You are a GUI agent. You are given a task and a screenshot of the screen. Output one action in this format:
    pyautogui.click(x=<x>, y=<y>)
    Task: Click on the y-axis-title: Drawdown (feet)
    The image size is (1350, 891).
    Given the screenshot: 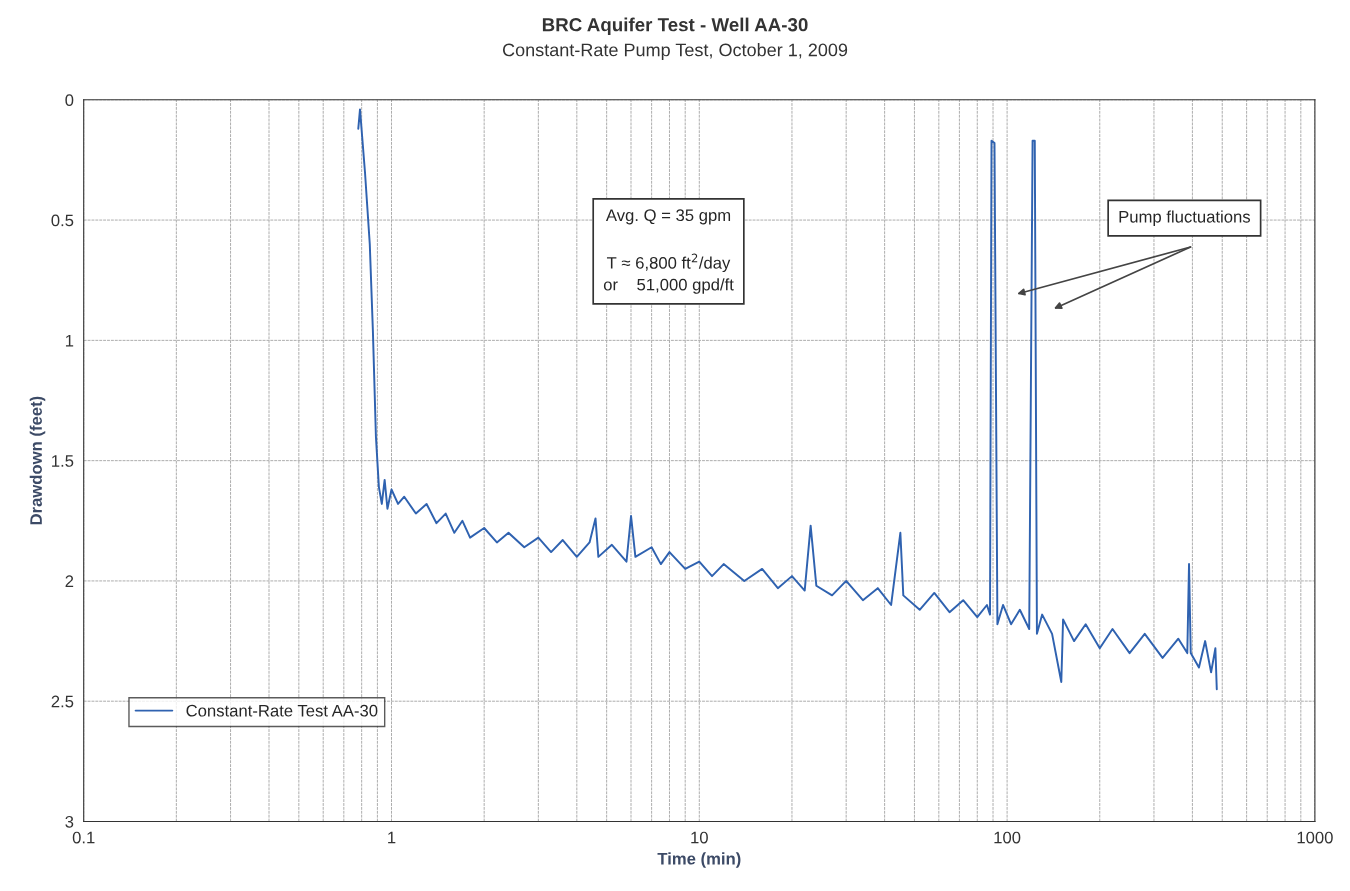 What is the action you would take?
    pyautogui.click(x=37, y=460)
    